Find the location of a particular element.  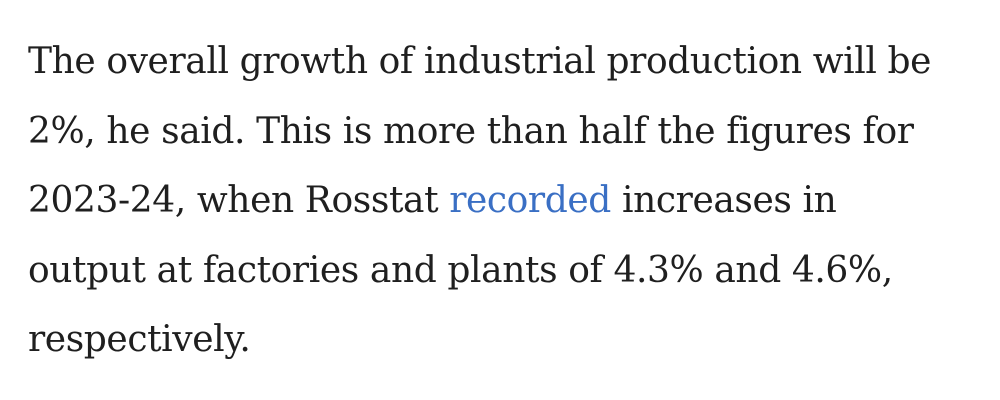

recorded-link: recorded is located at coordinates (530, 200).